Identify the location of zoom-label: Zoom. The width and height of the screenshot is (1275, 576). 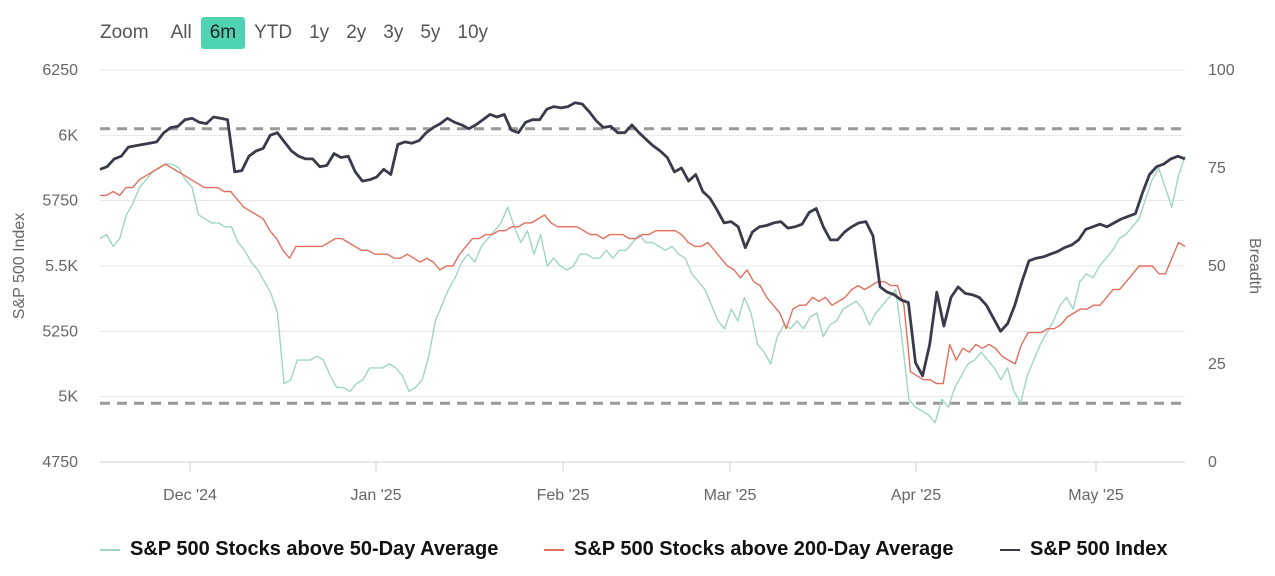
(124, 32).